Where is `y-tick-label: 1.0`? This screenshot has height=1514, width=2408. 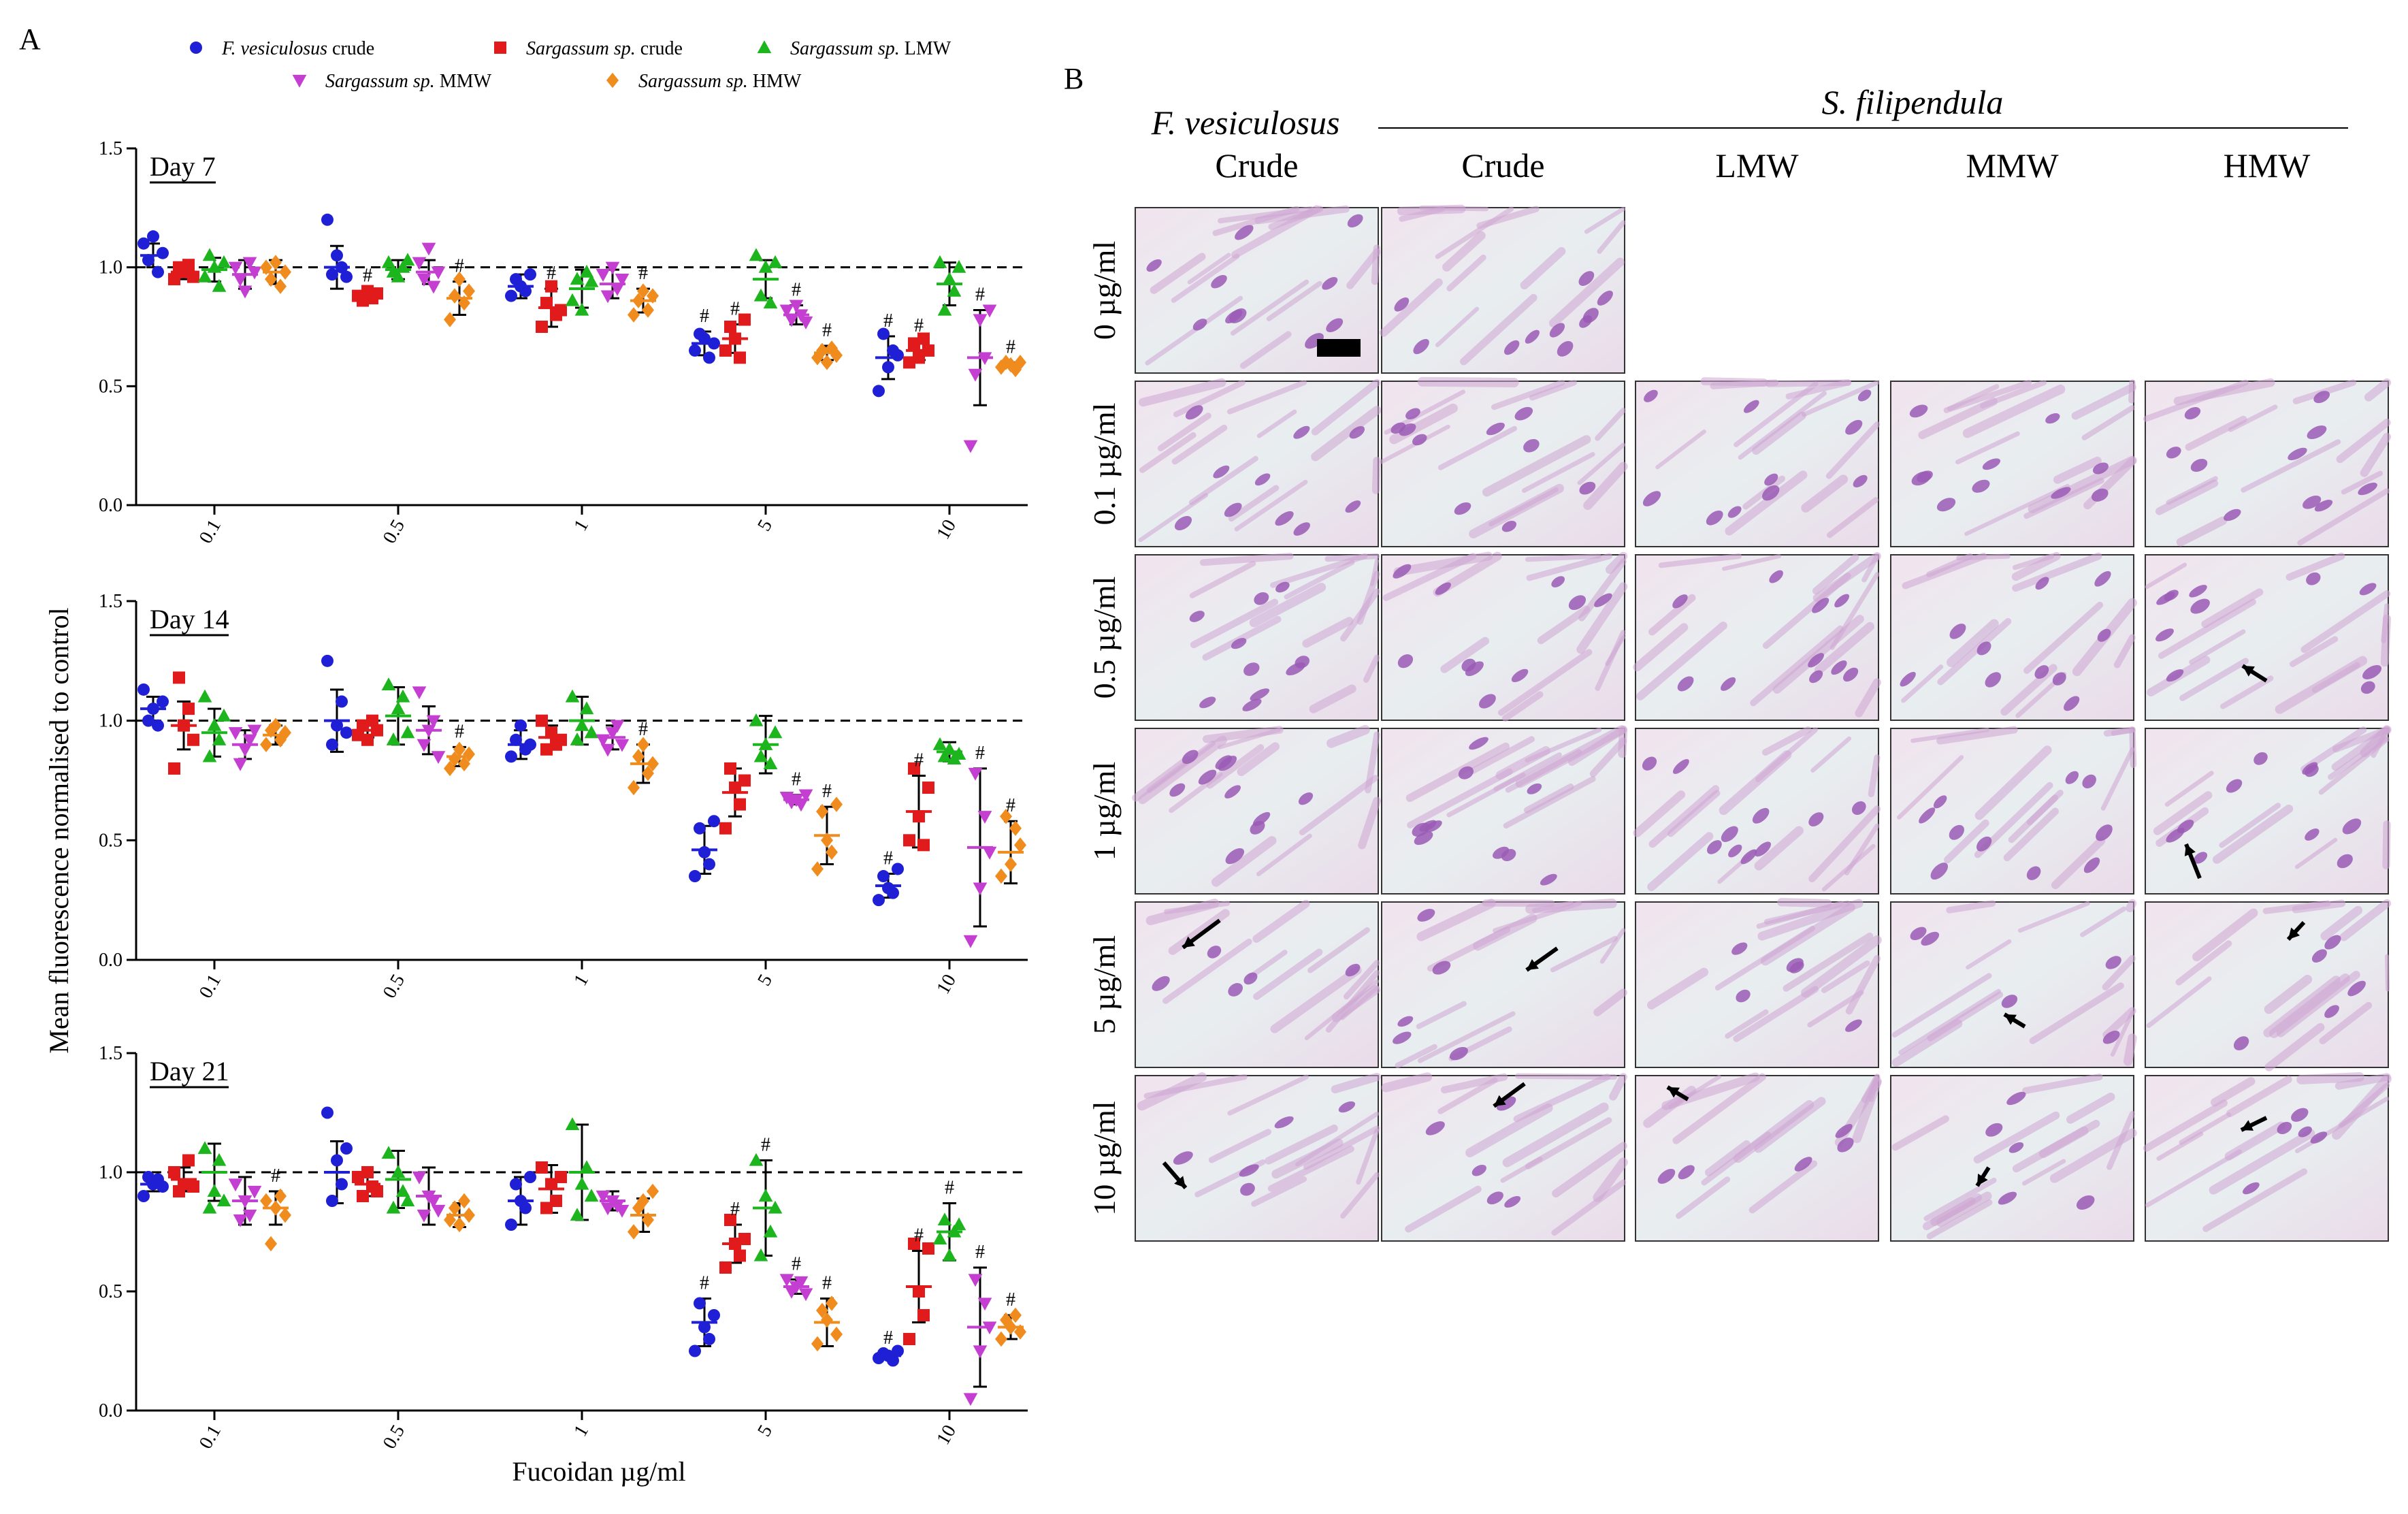
y-tick-label: 1.0 is located at coordinates (111, 1172).